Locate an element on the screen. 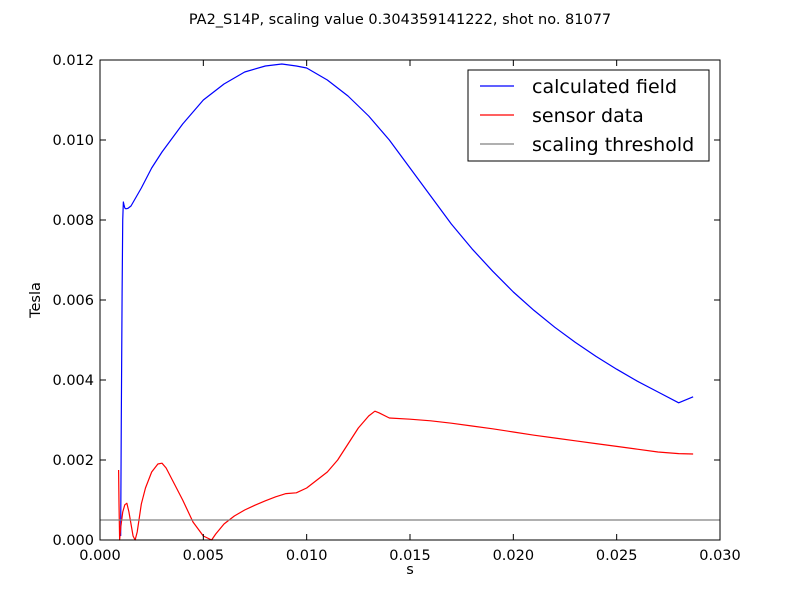  y-tick-label: 0.000 is located at coordinates (73, 541).